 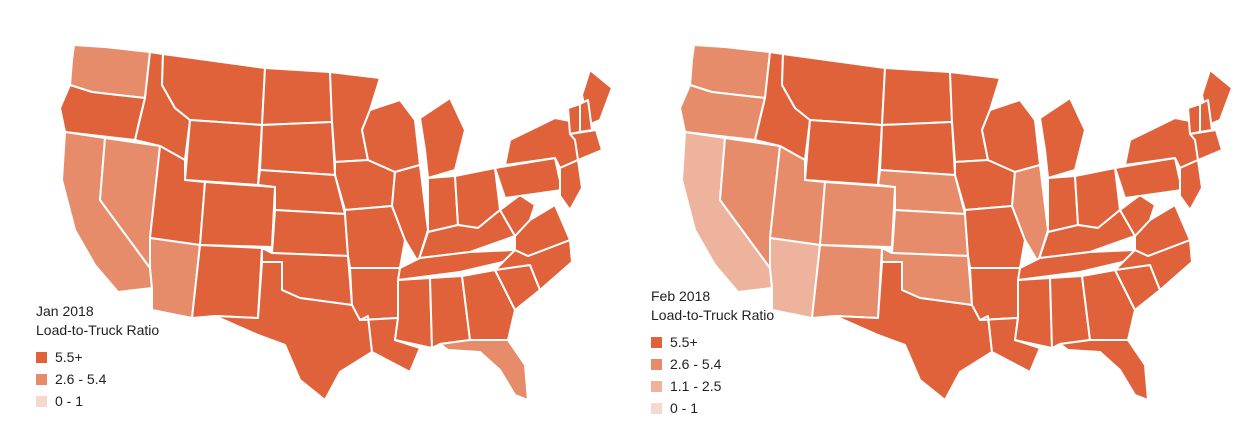 I want to click on legend-label: 1.1 - 2.5, so click(x=696, y=386).